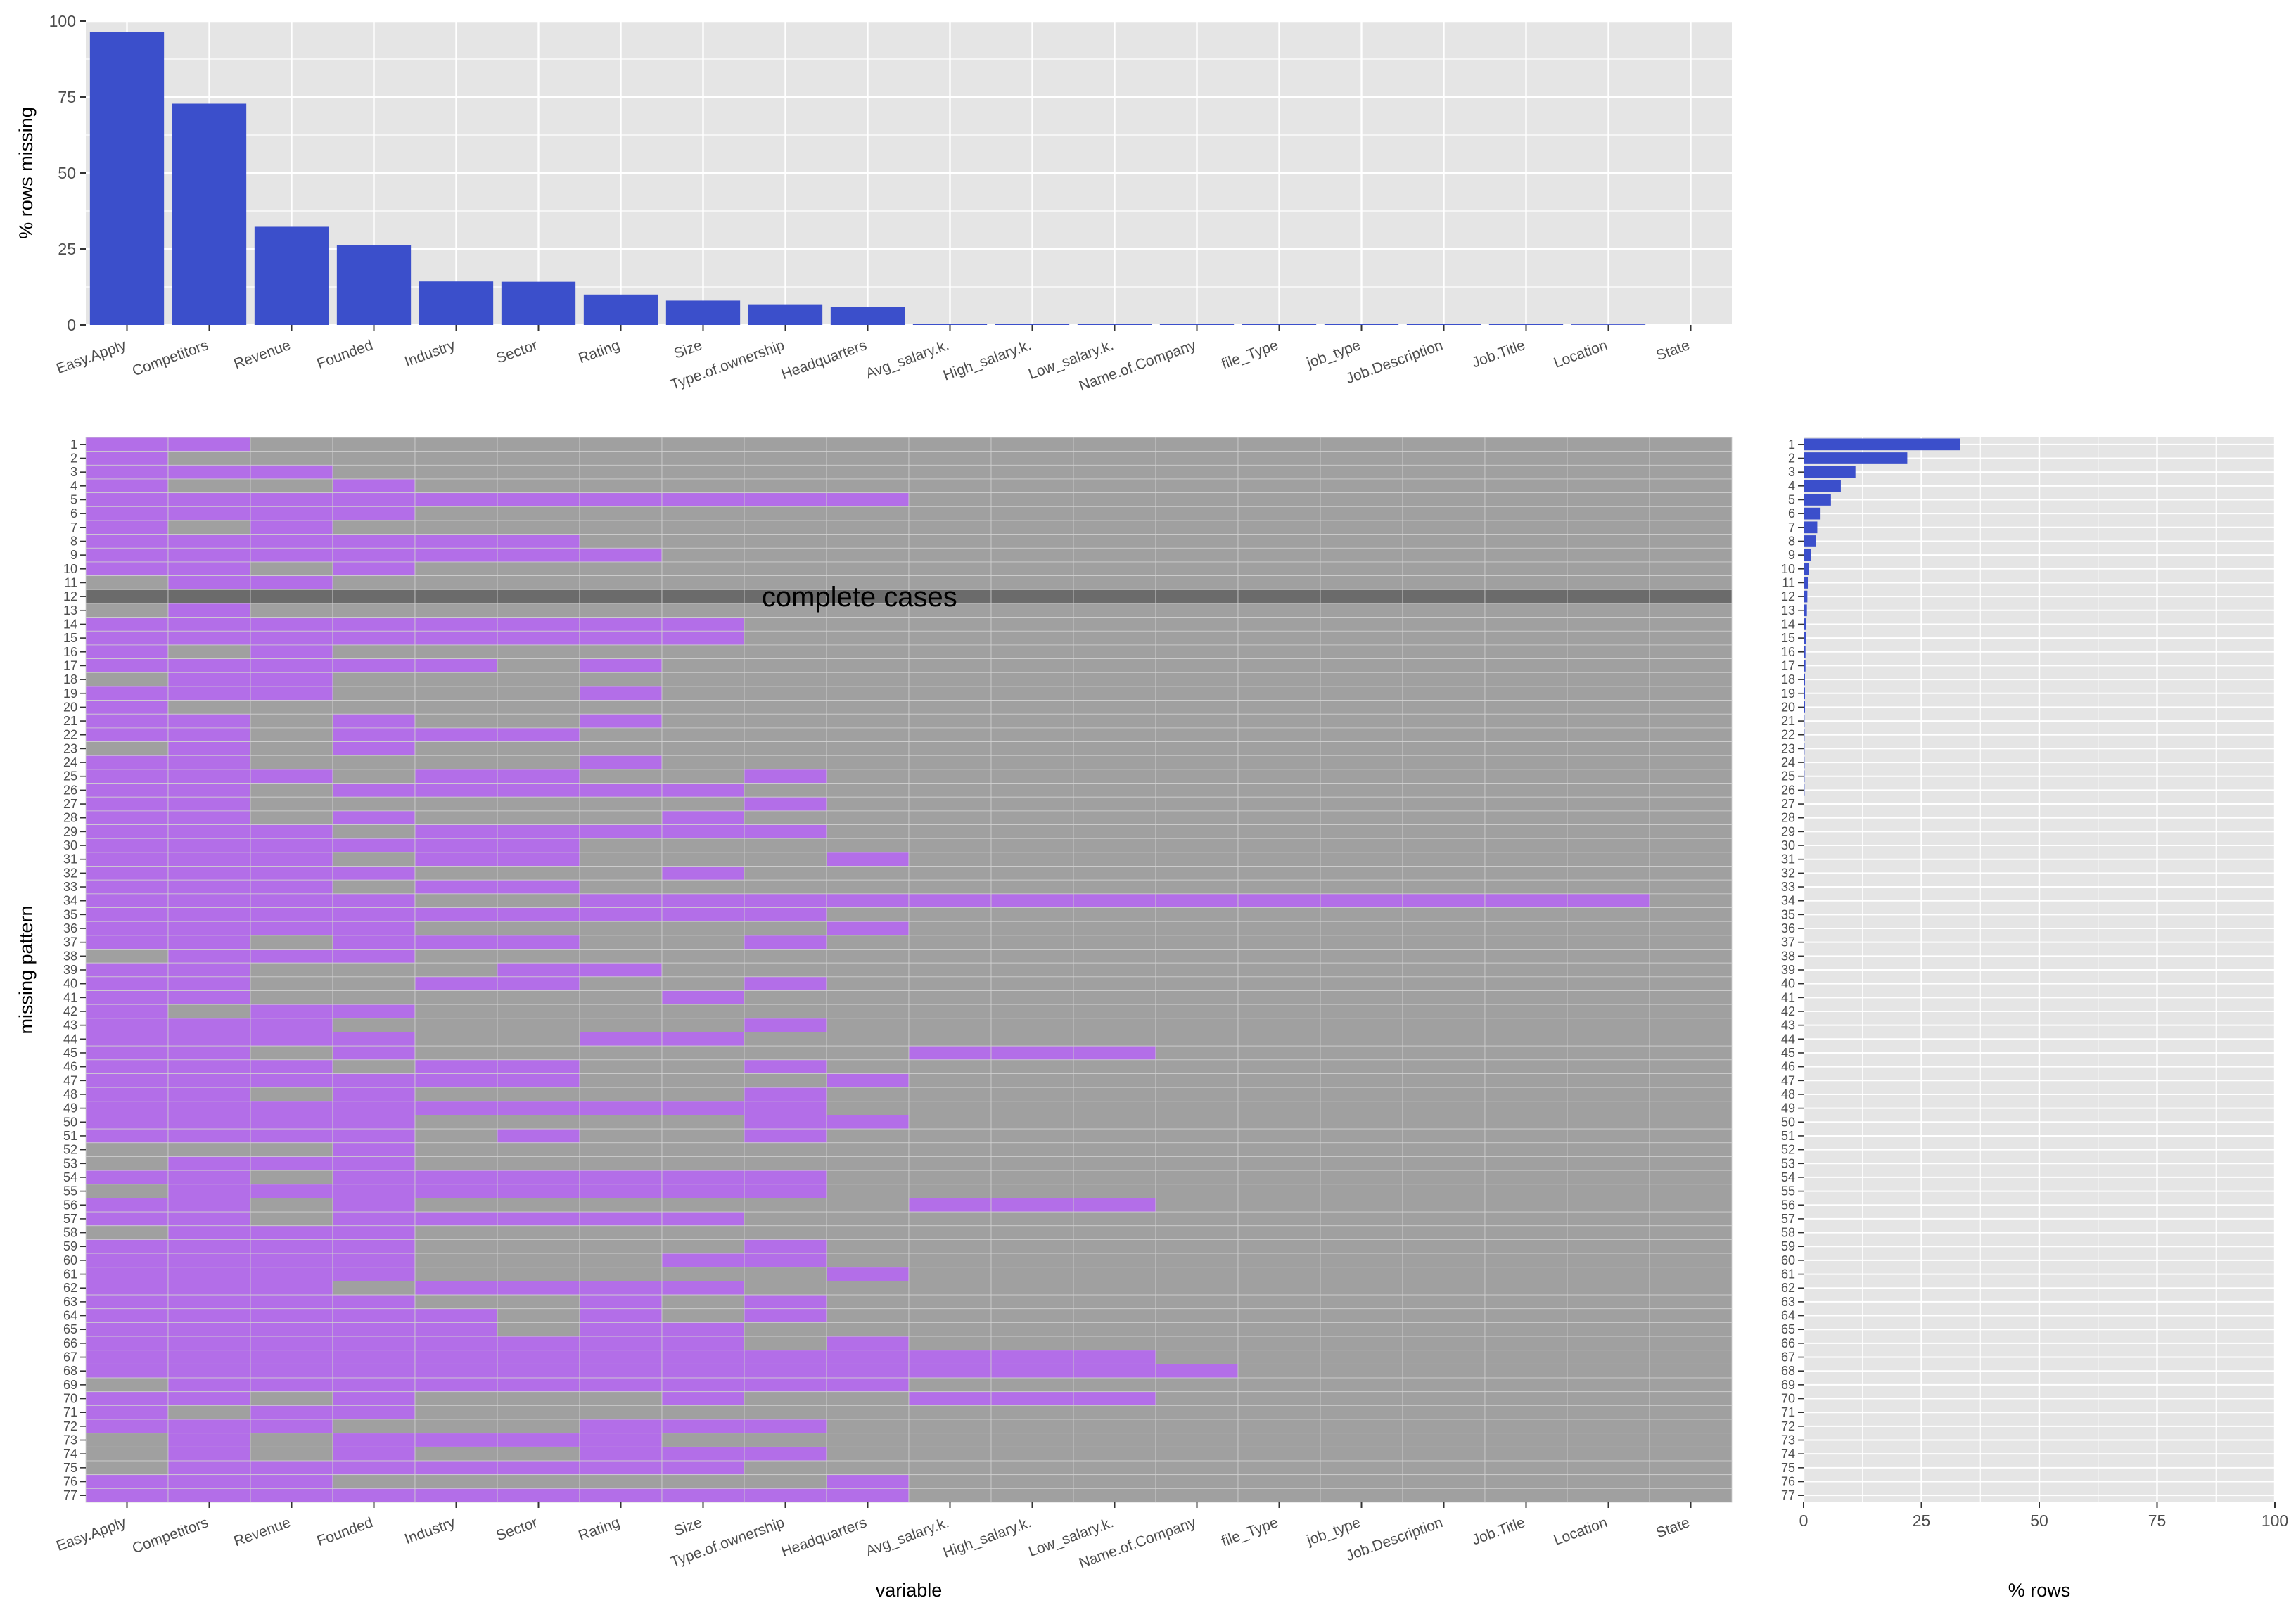  Describe the element at coordinates (70, 1108) in the screenshot. I see `heatmap-y-tick-label: 49` at that location.